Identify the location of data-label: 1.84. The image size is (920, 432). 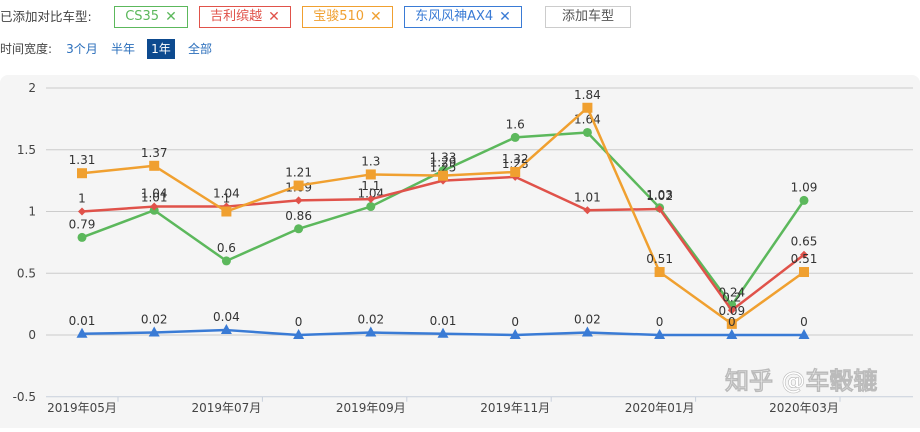
(587, 95).